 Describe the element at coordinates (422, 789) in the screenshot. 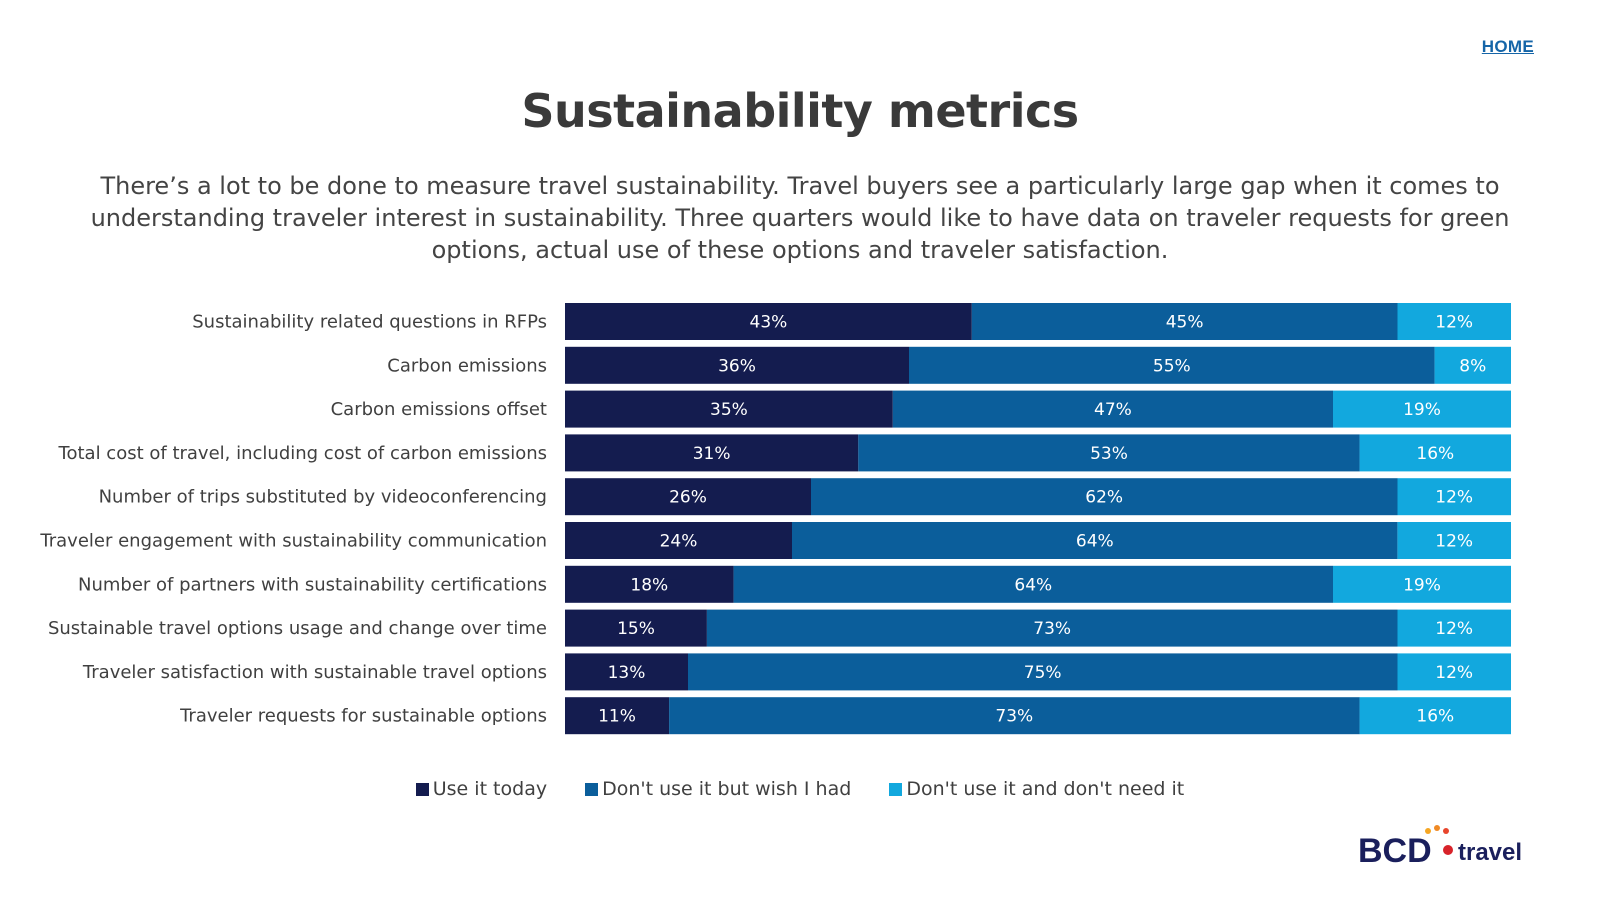

I see `legend-swatch-use-today` at that location.